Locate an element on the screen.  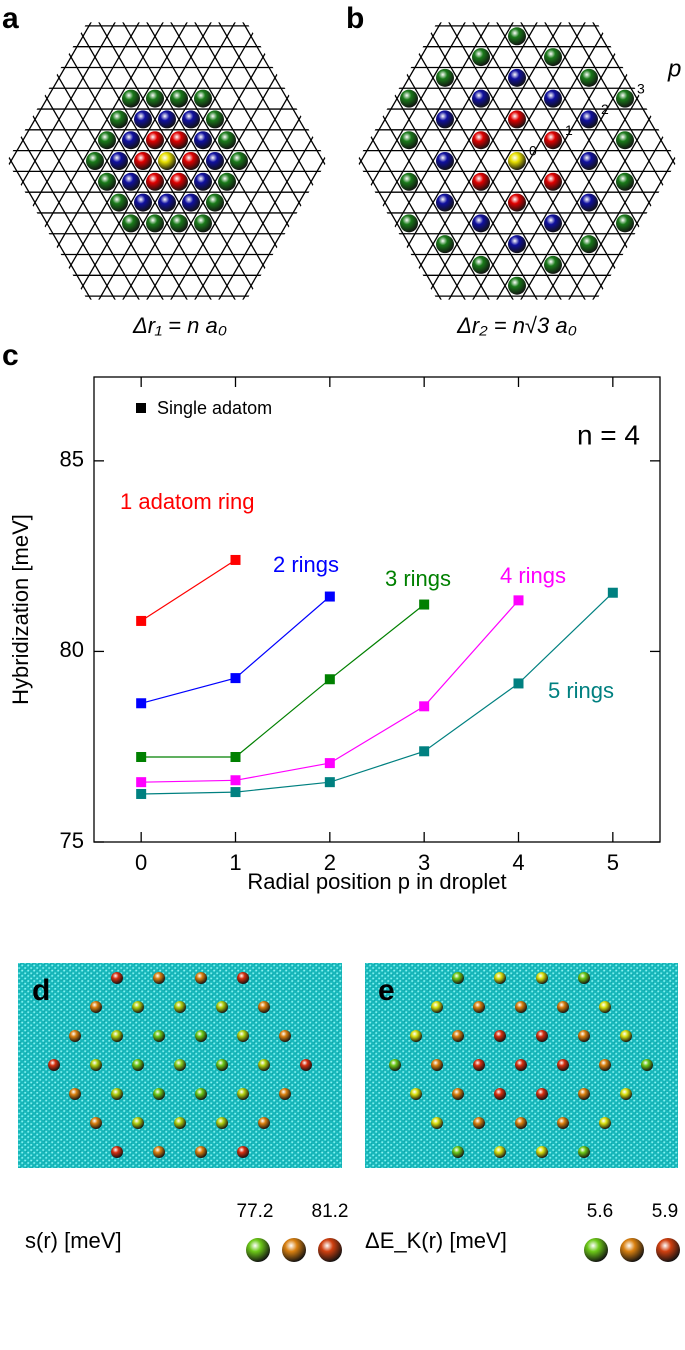
scale-balls is located at coordinates (463, 1250).